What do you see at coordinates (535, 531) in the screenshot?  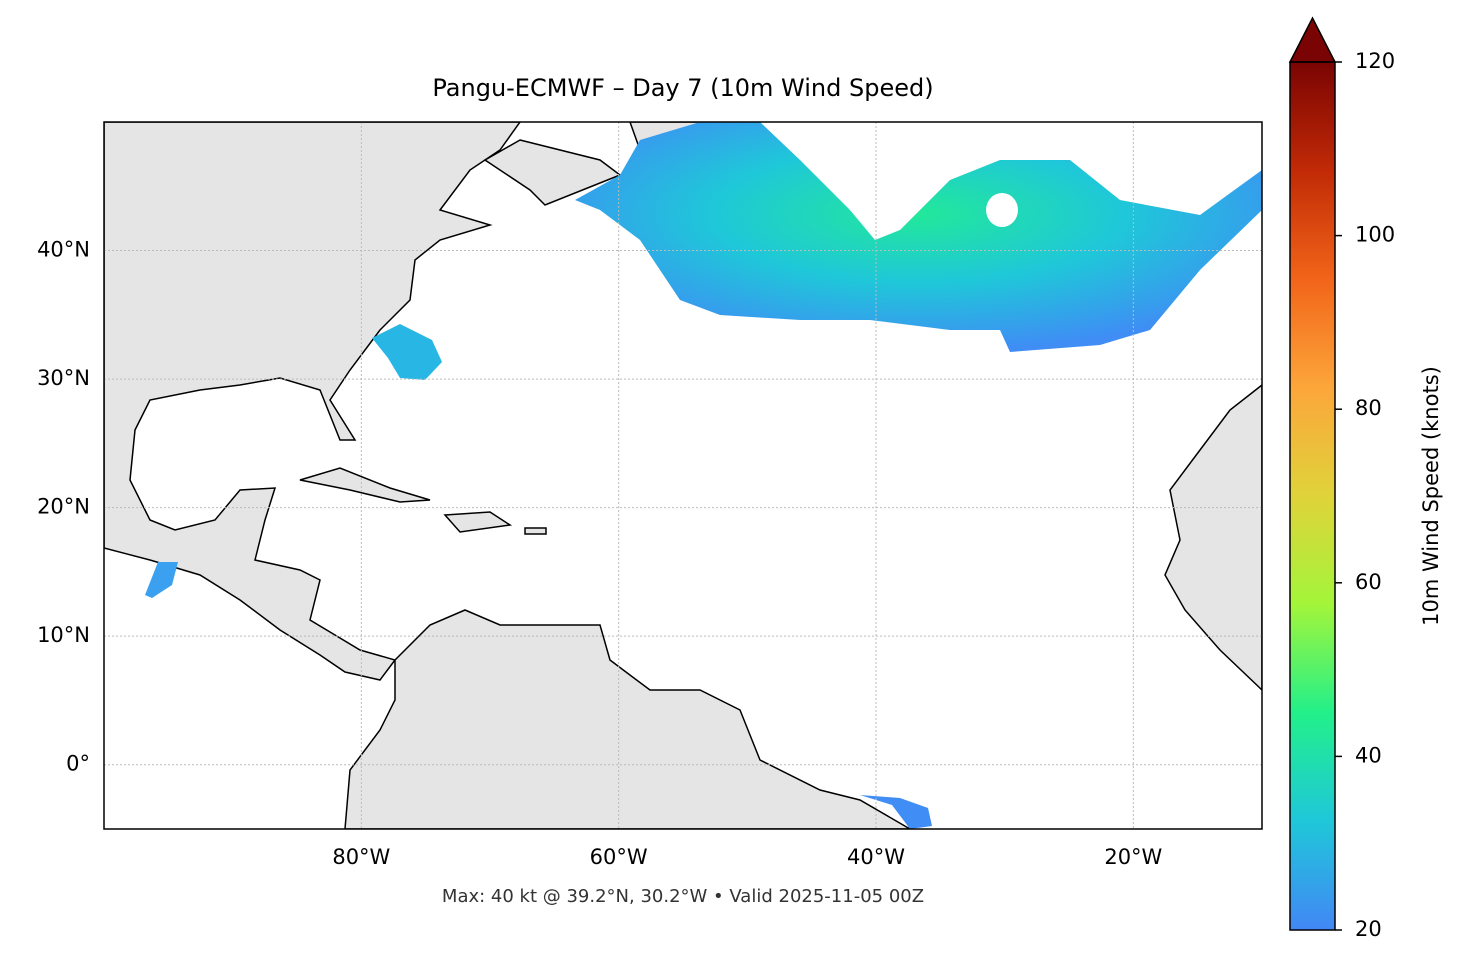 I see `puerto-rico` at bounding box center [535, 531].